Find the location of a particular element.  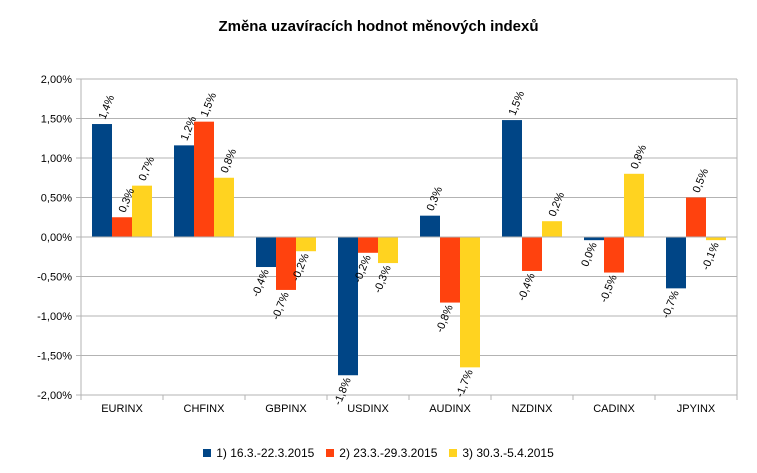

y-tick-label: 1,50% is located at coordinates (56, 120).